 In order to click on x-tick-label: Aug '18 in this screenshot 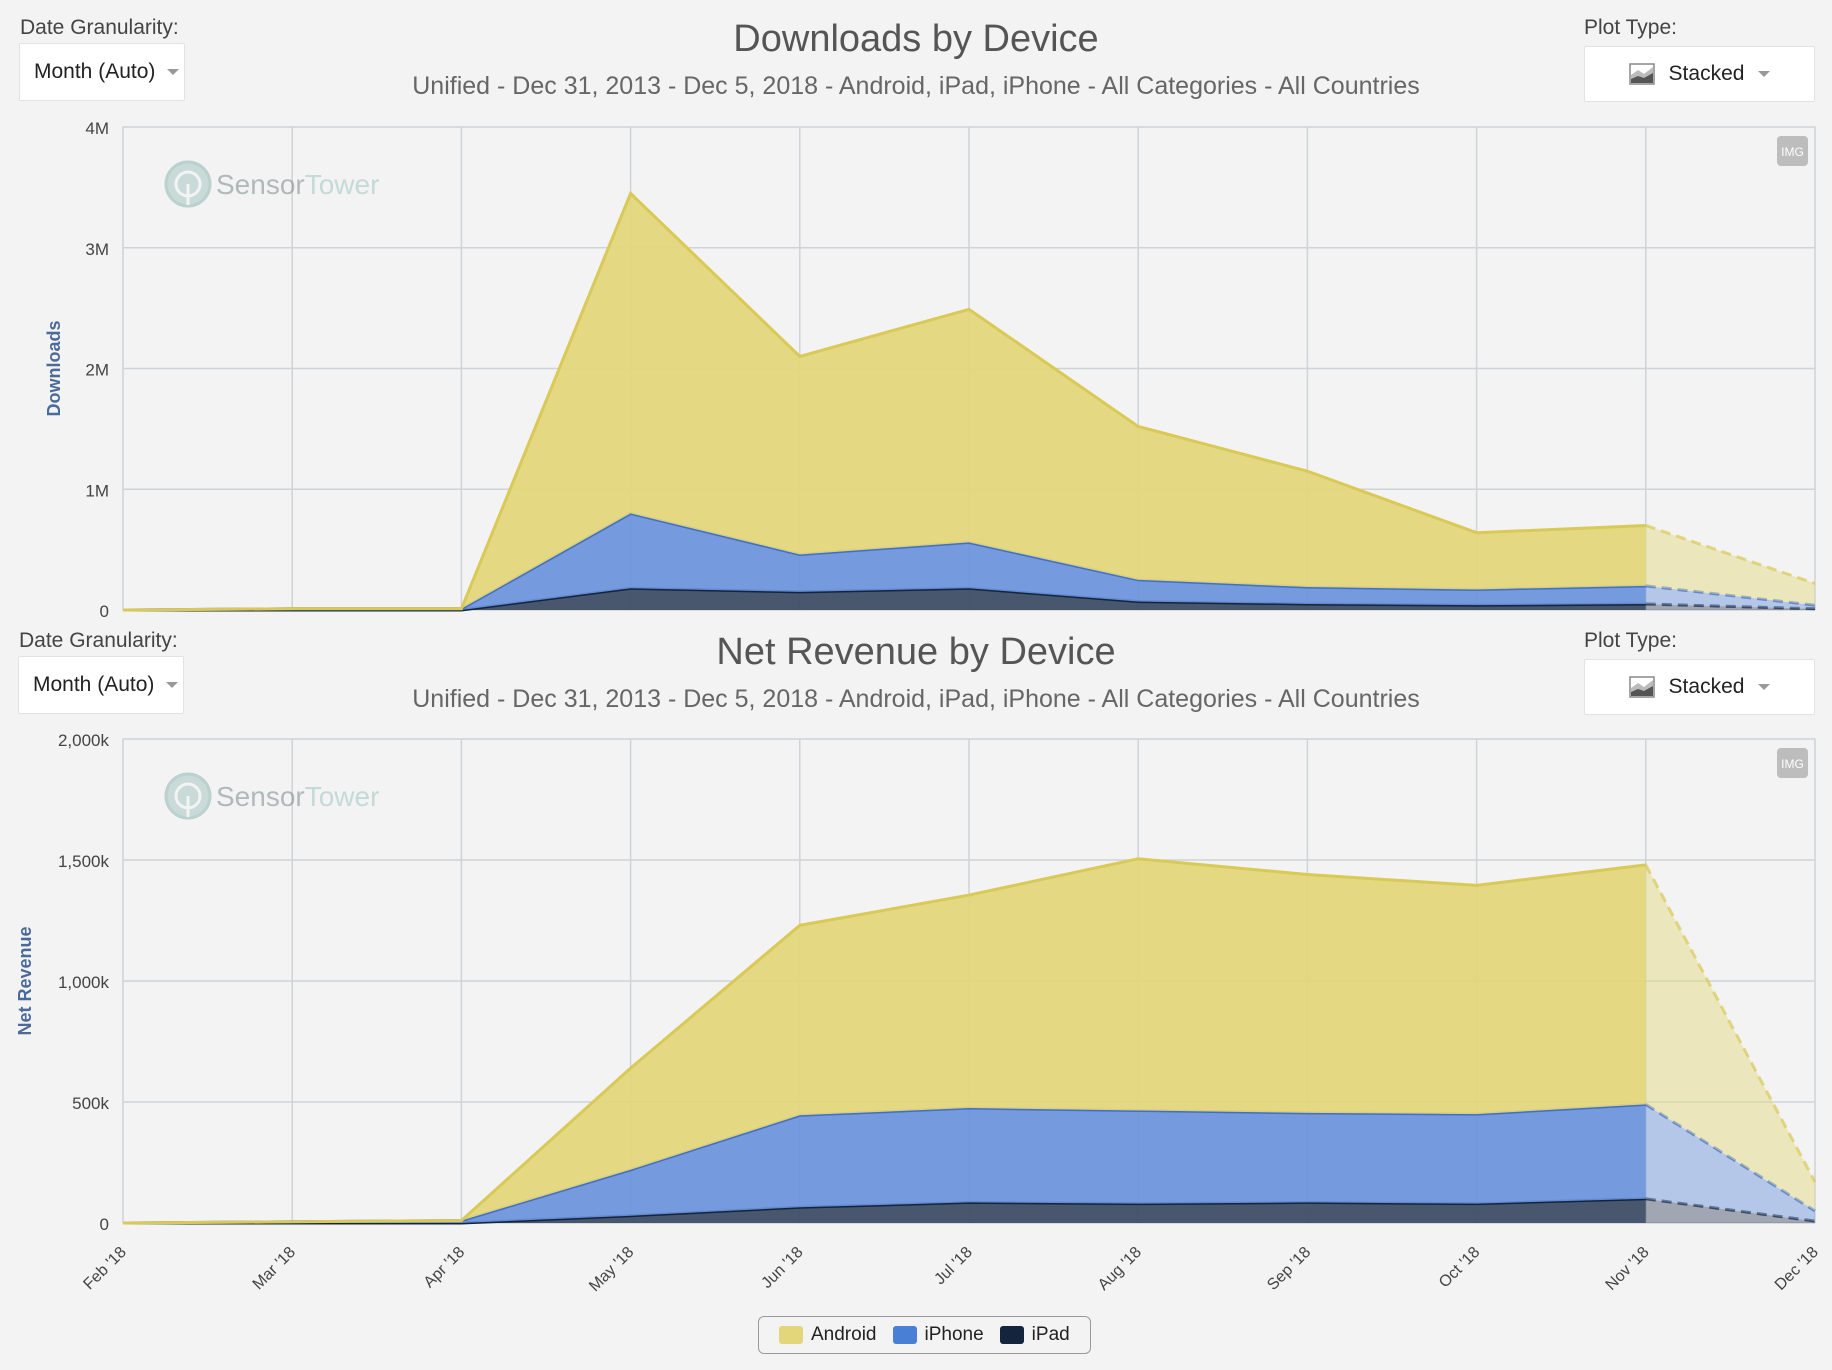, I will do `click(1120, 1269)`.